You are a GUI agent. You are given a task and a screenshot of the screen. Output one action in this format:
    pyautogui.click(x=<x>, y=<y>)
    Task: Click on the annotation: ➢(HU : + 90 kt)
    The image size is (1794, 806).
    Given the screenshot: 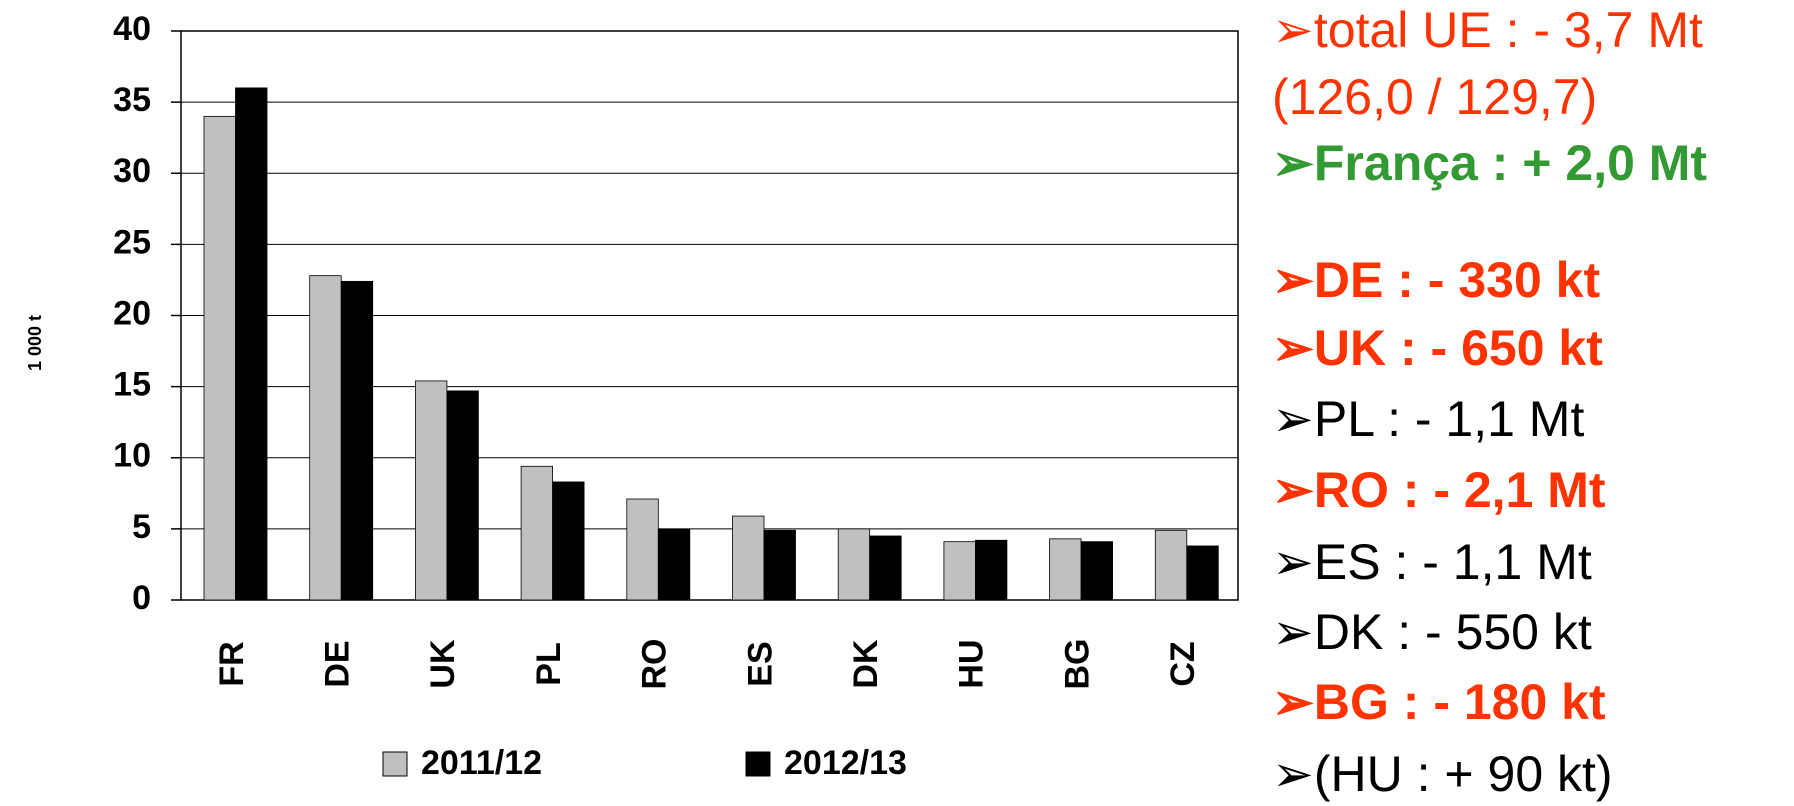 What is the action you would take?
    pyautogui.click(x=1442, y=774)
    